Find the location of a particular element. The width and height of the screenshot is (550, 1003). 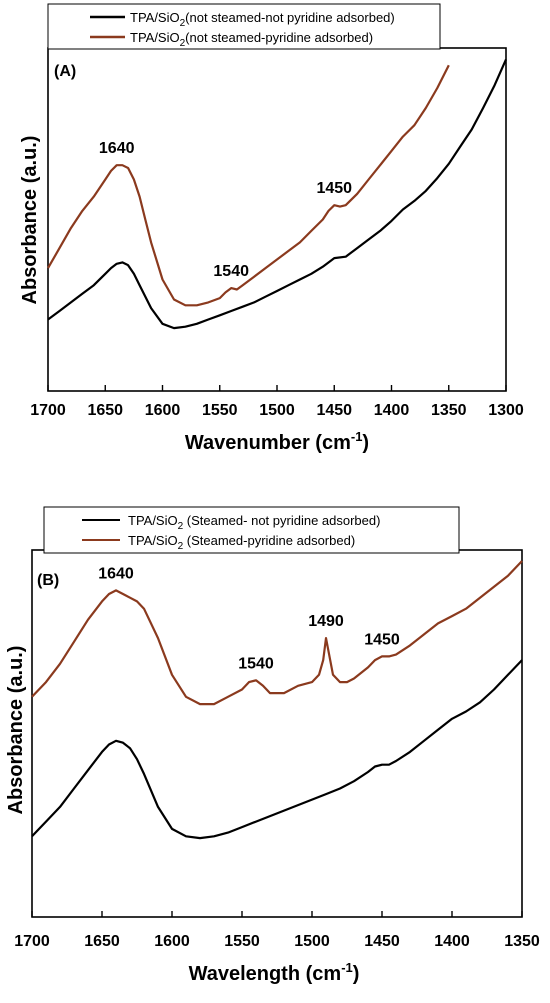

panel-b-x-ticks: 1700 1650 1600 1550 1500 1450 1400 1350 is located at coordinates (277, 930).